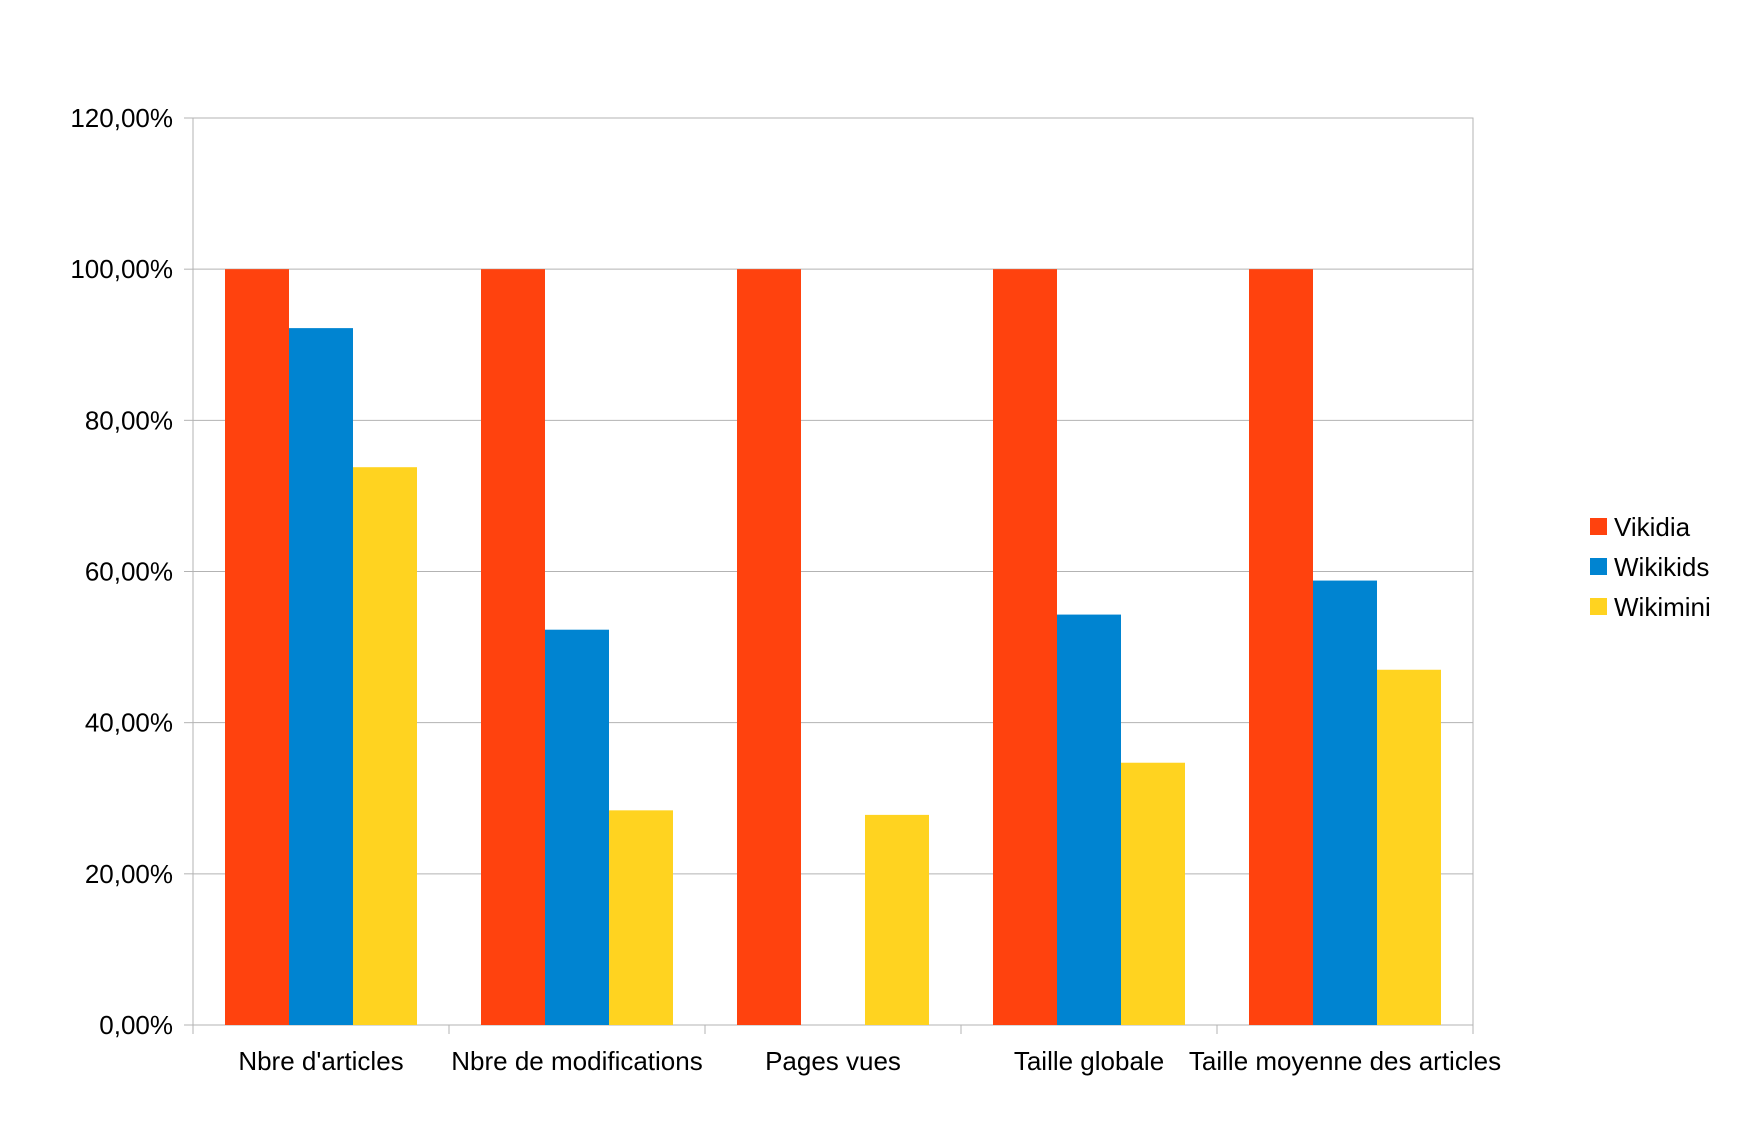 The image size is (1741, 1136). I want to click on x-tick-label: Taille globale, so click(1089, 1061).